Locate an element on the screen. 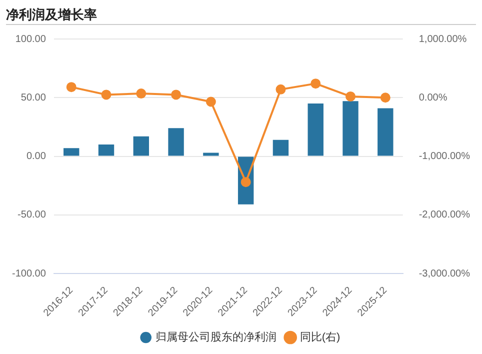 The width and height of the screenshot is (482, 354). y-tick-label: -100.00 is located at coordinates (29, 274).